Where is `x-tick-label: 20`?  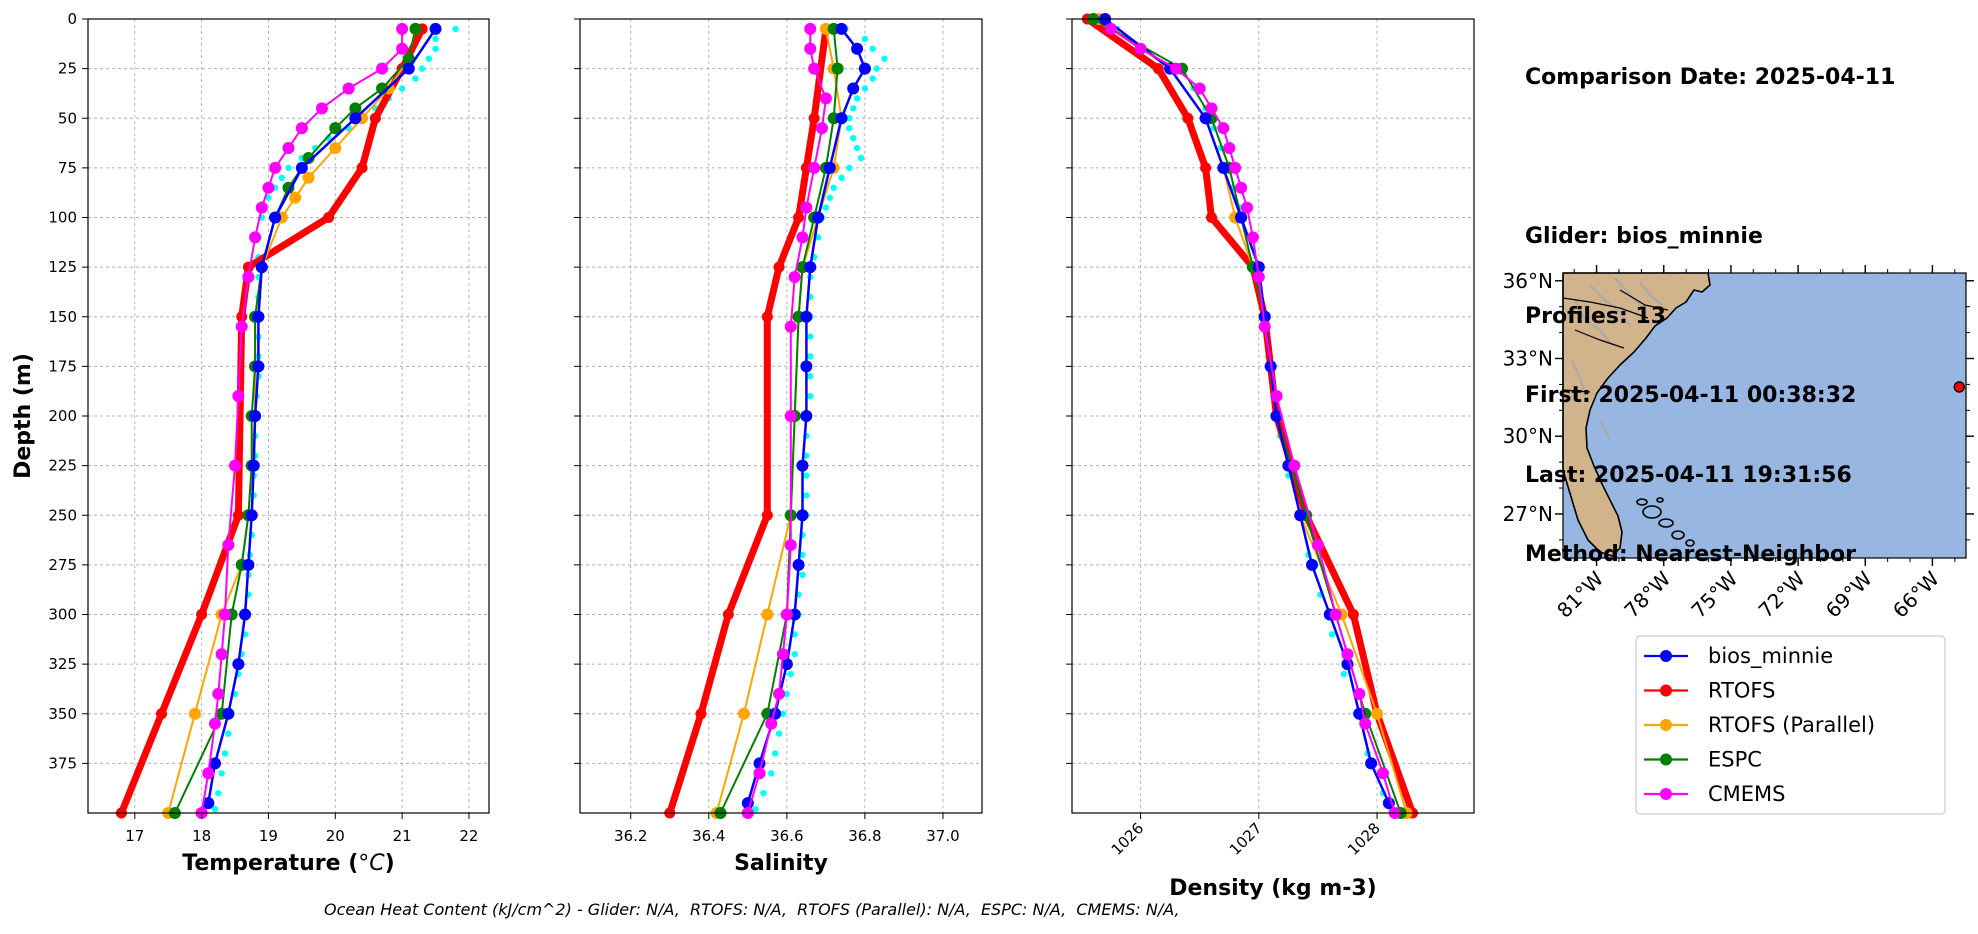 x-tick-label: 20 is located at coordinates (335, 836).